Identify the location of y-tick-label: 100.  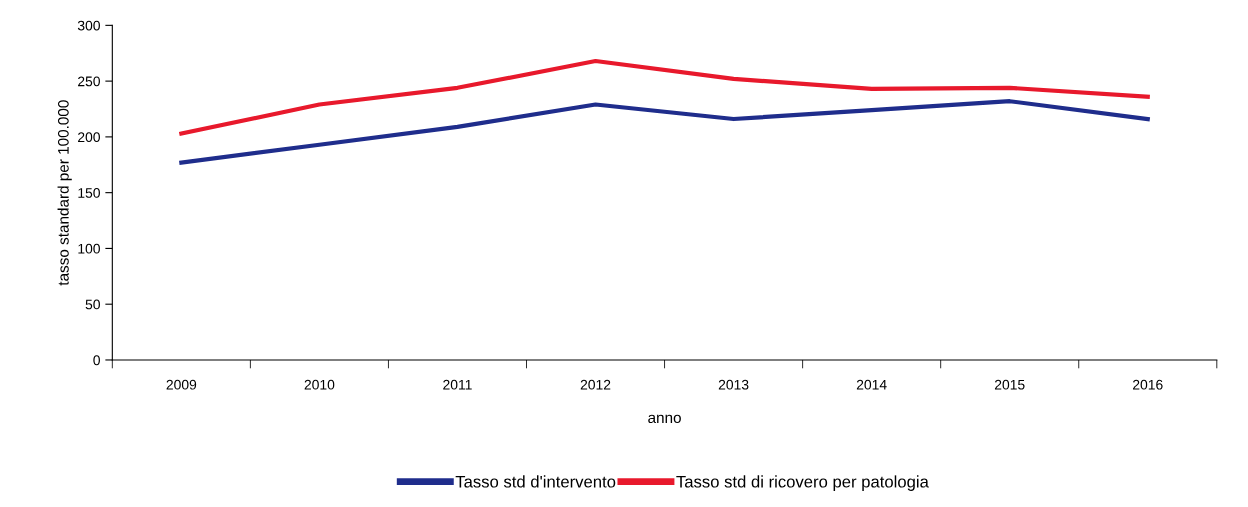
(89, 248).